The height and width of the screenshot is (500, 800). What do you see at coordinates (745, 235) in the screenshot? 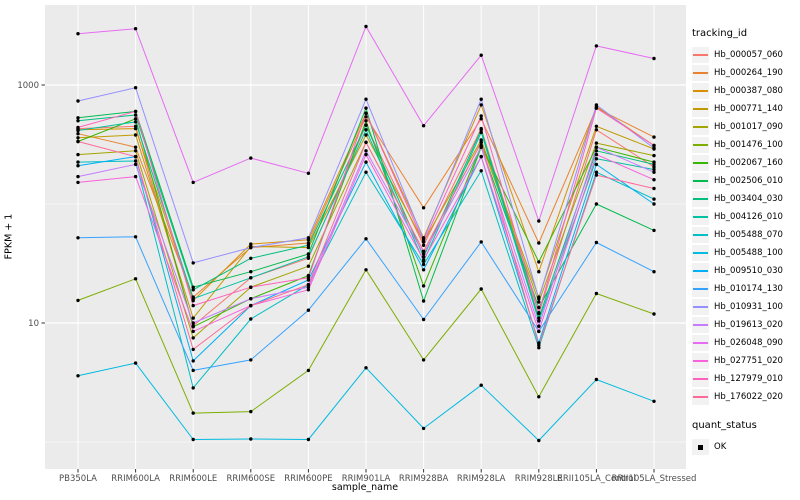
I see `legend-item-Hb_005488_070: Hb_005488_070` at bounding box center [745, 235].